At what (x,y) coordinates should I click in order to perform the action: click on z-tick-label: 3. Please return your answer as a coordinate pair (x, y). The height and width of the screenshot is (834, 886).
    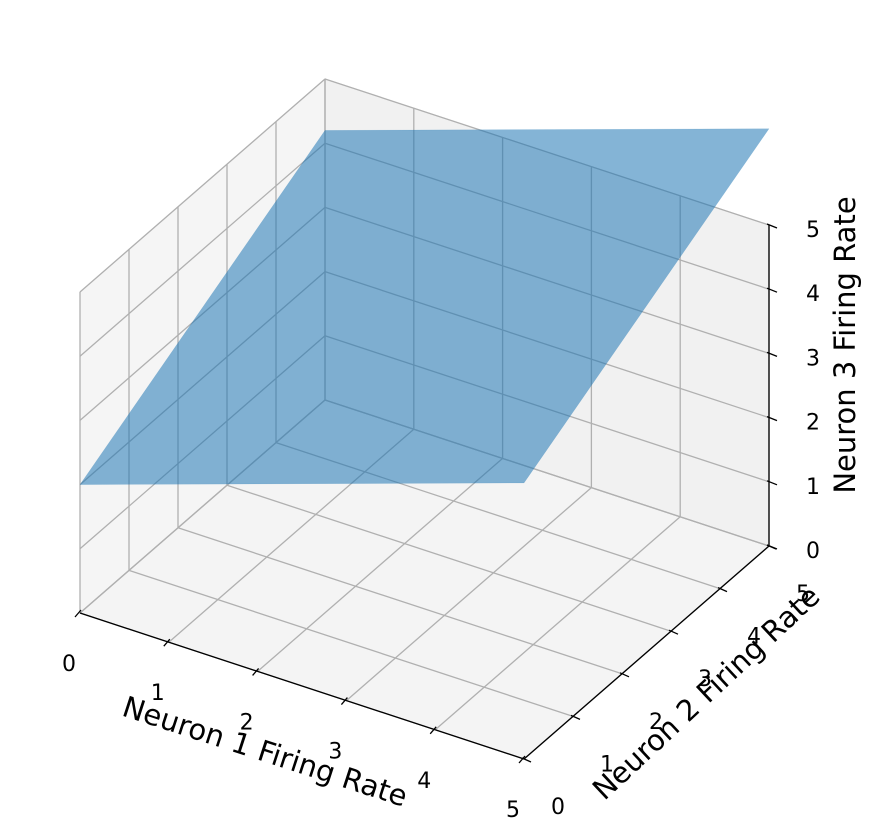
    Looking at the image, I should click on (813, 358).